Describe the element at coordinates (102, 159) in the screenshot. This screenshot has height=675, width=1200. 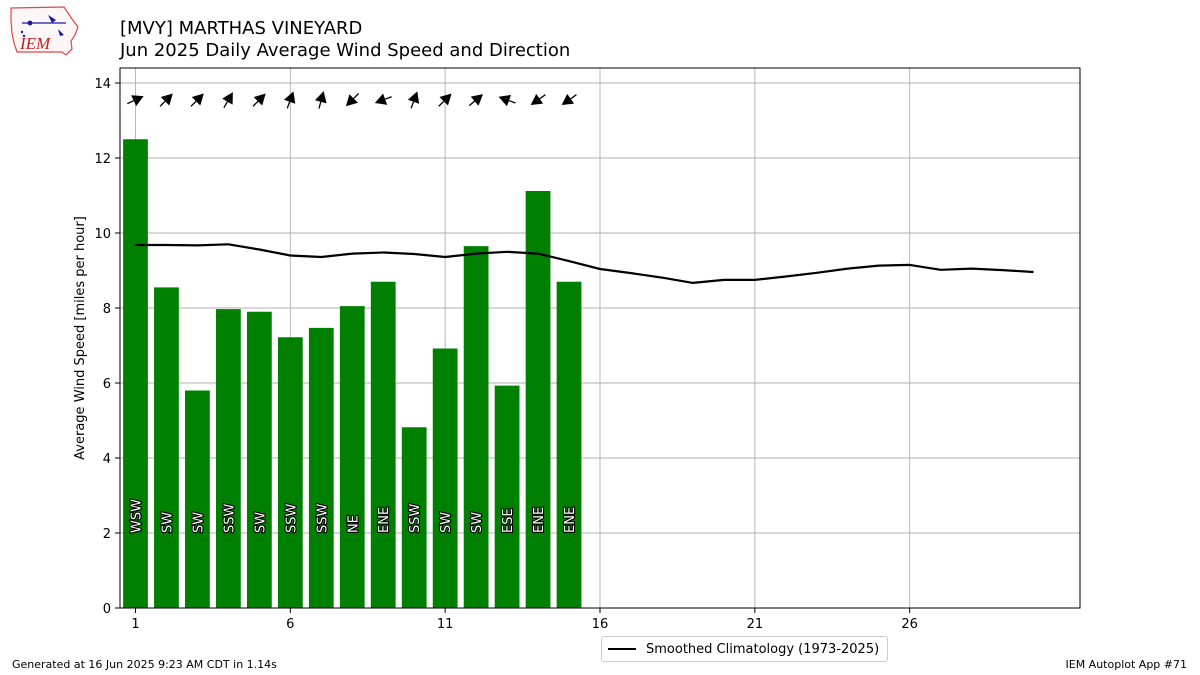
I see `y-tick-label: 12` at that location.